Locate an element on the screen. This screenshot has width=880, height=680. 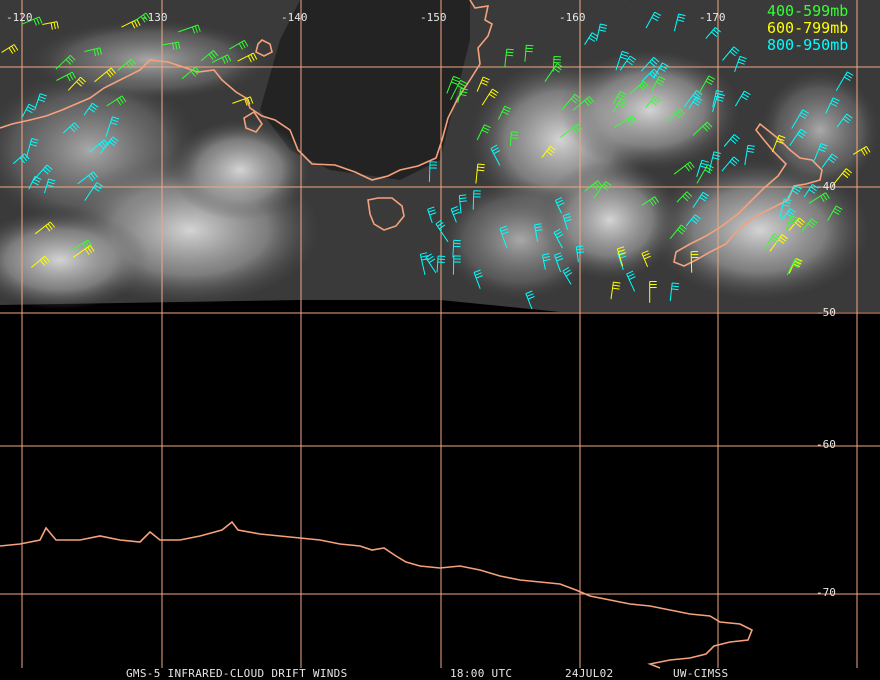
lat-label: -70 is located at coordinates (826, 592).